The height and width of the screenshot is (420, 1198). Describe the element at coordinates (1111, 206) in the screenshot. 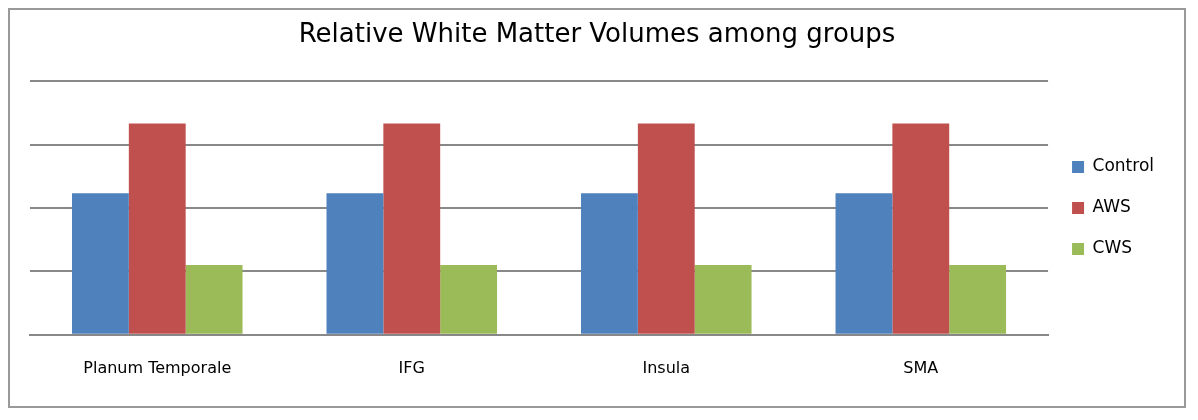

I see `legend-label: AWS` at that location.